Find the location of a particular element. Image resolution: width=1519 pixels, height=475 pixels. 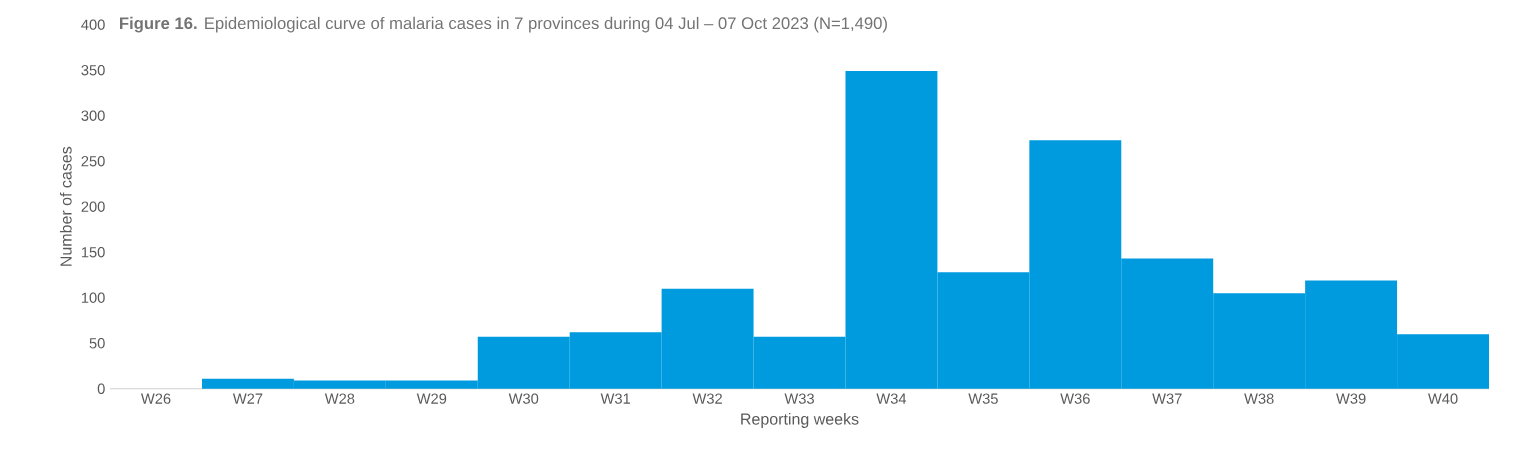

y-tick-label: 300 is located at coordinates (93, 115).